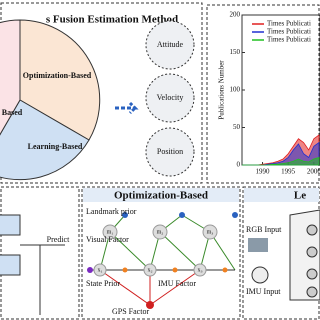 The width and height of the screenshot is (320, 320). Describe the element at coordinates (155, 250) in the screenshot. I see `factors` at that location.